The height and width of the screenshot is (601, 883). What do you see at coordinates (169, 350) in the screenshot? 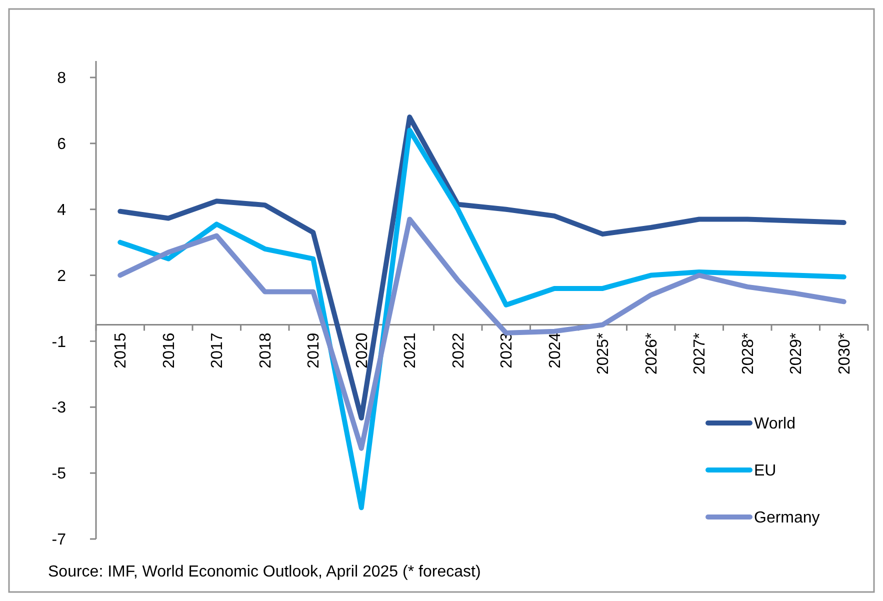
I see `x-tick-label: 2016` at bounding box center [169, 350].